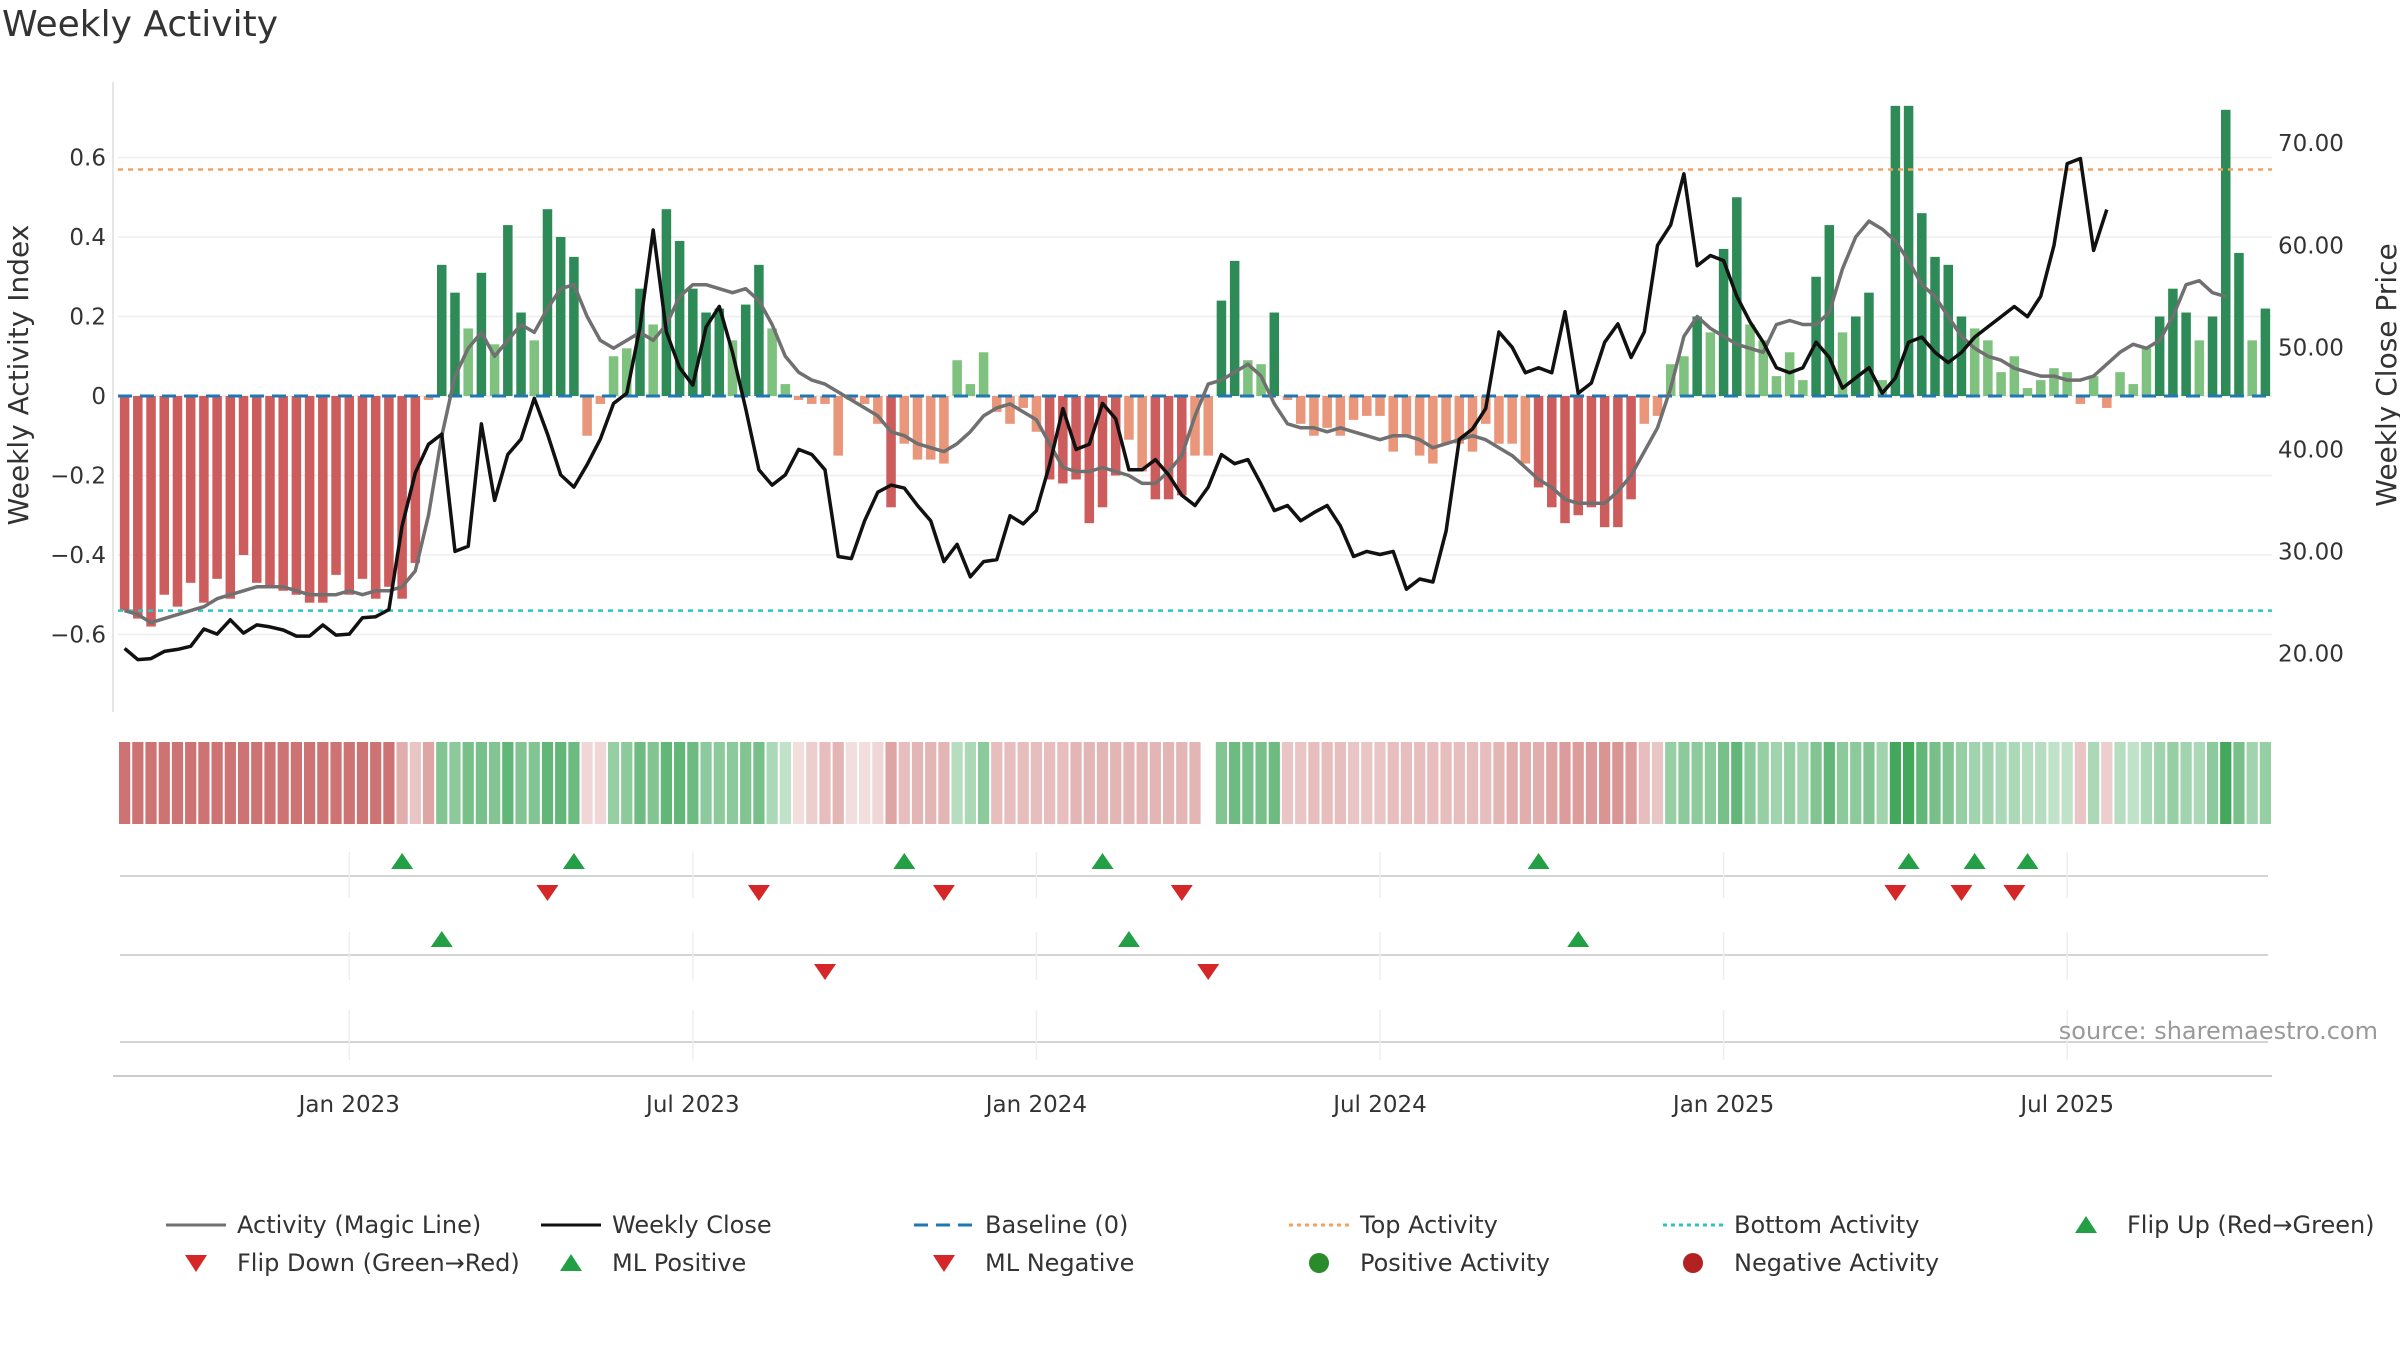  I want to click on legend-label: Weekly Close, so click(692, 1225).